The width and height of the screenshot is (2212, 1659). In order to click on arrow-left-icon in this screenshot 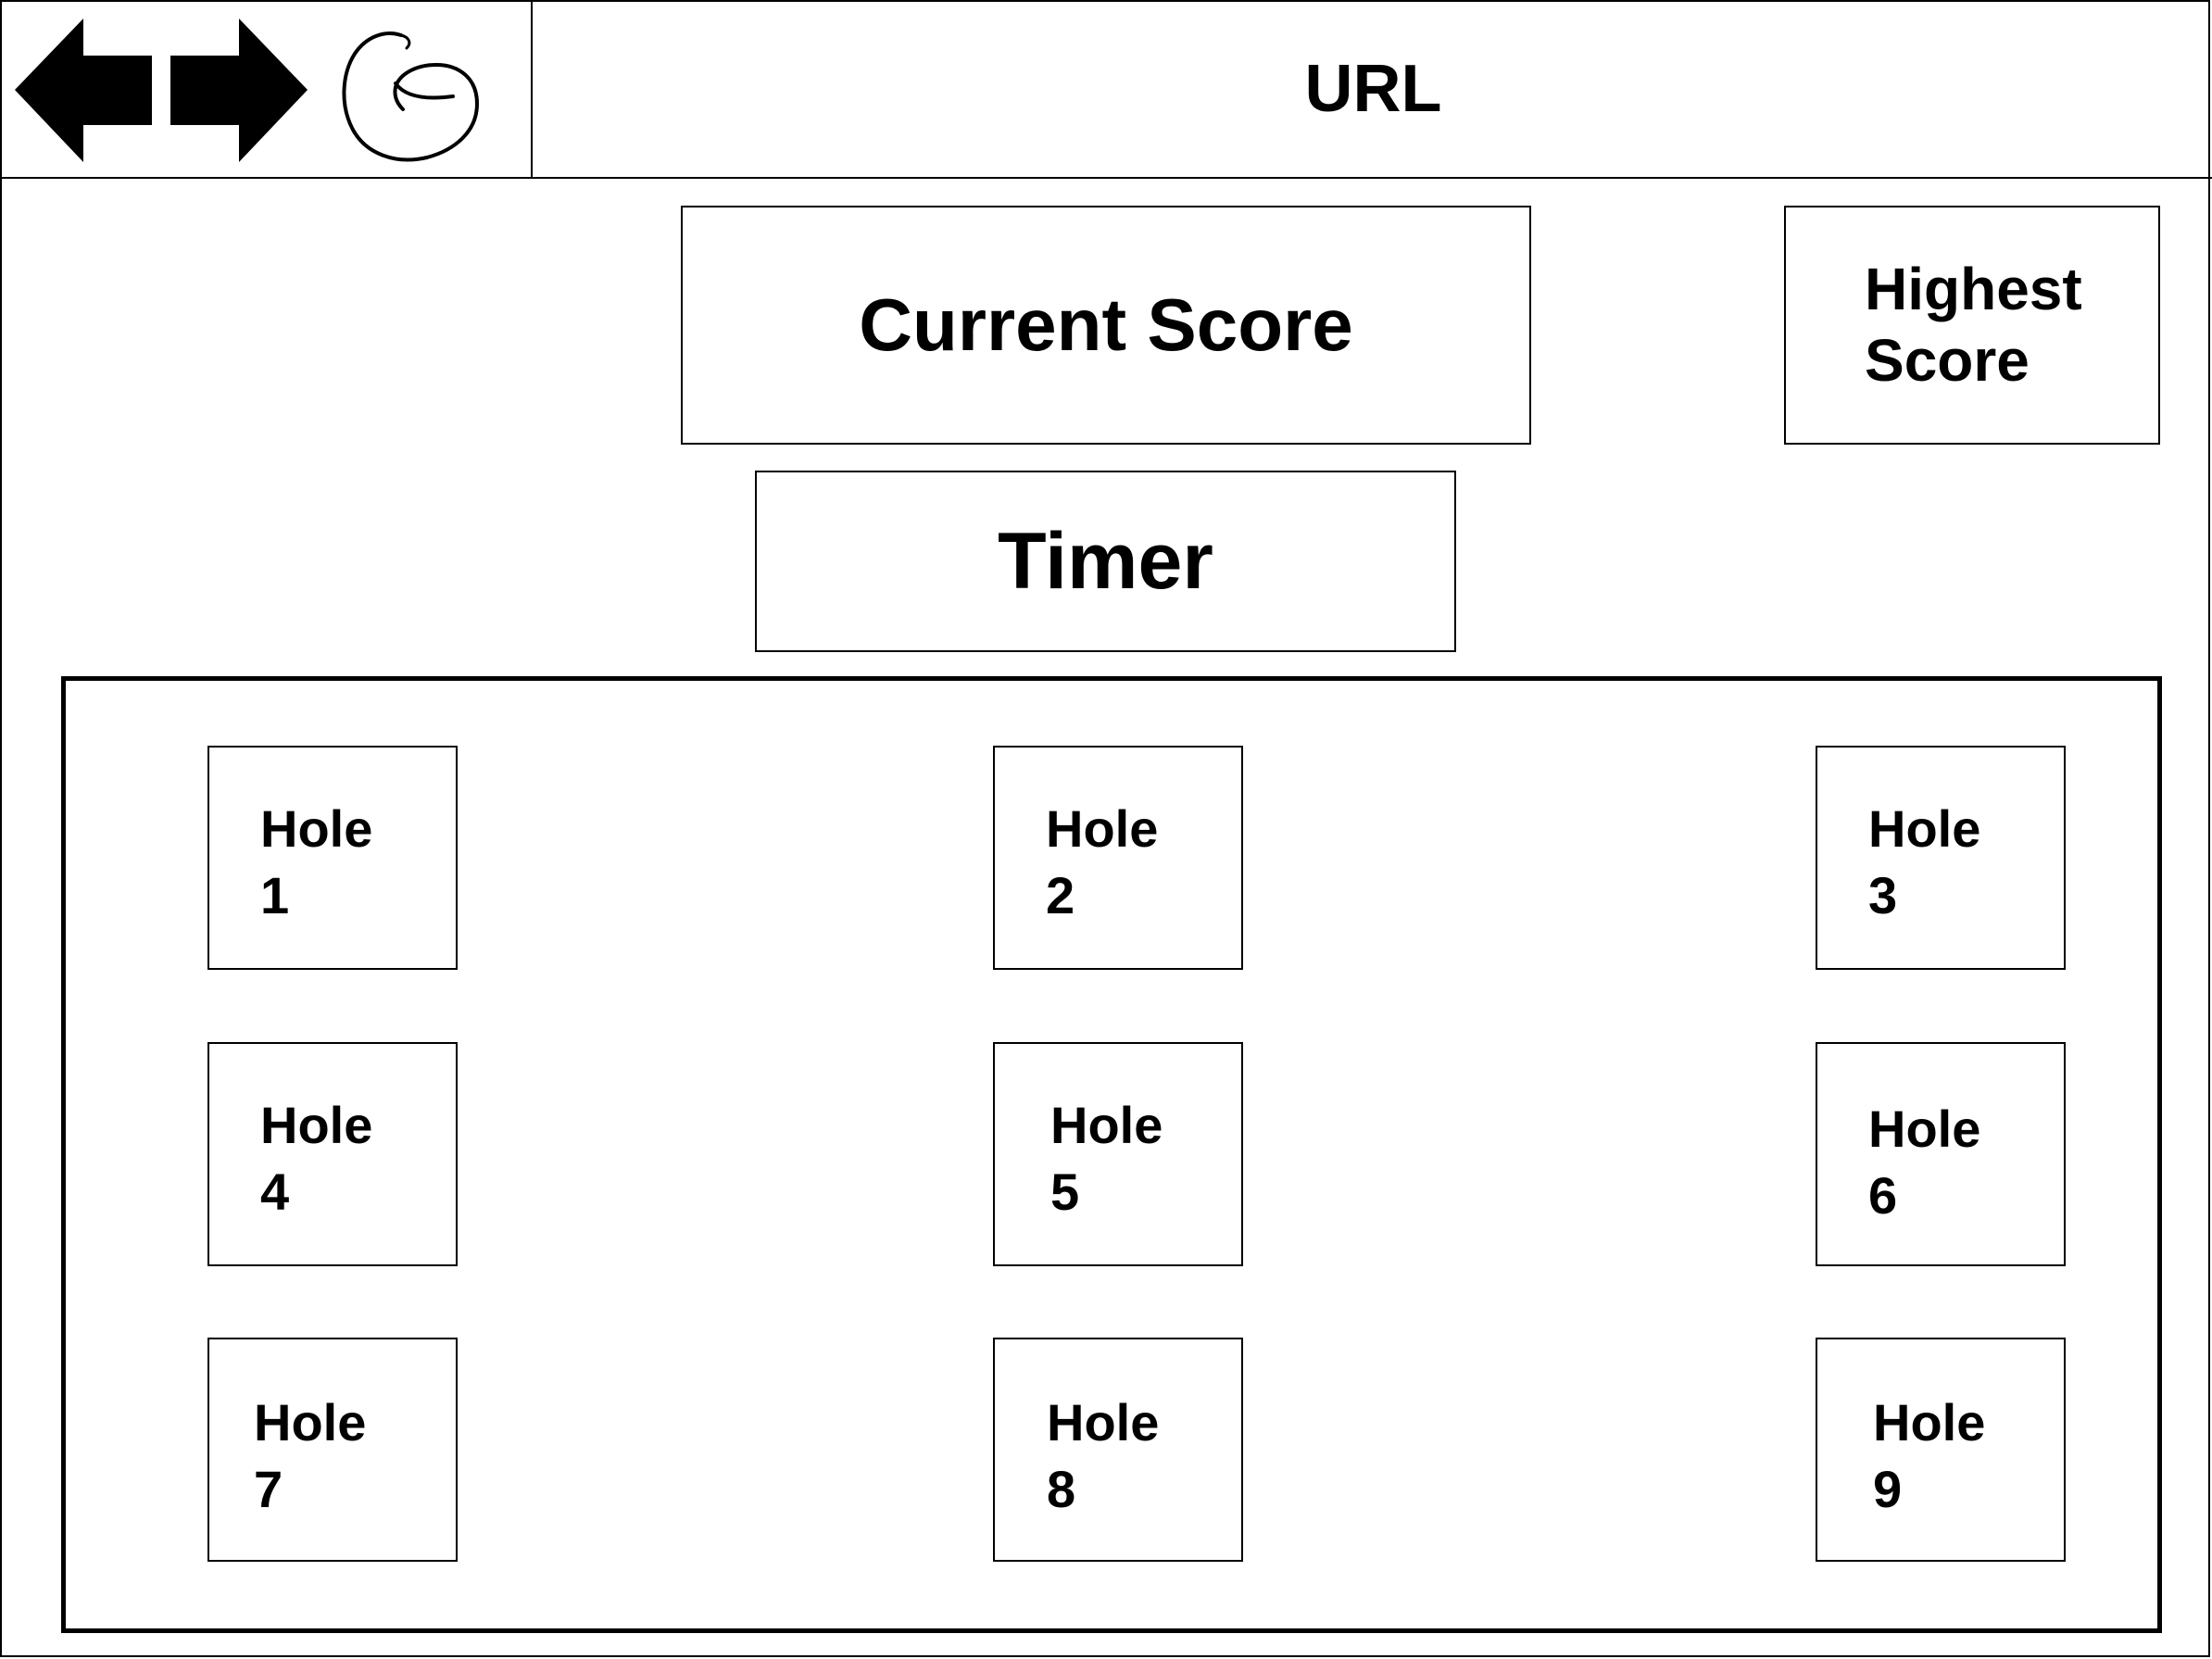, I will do `click(84, 91)`.